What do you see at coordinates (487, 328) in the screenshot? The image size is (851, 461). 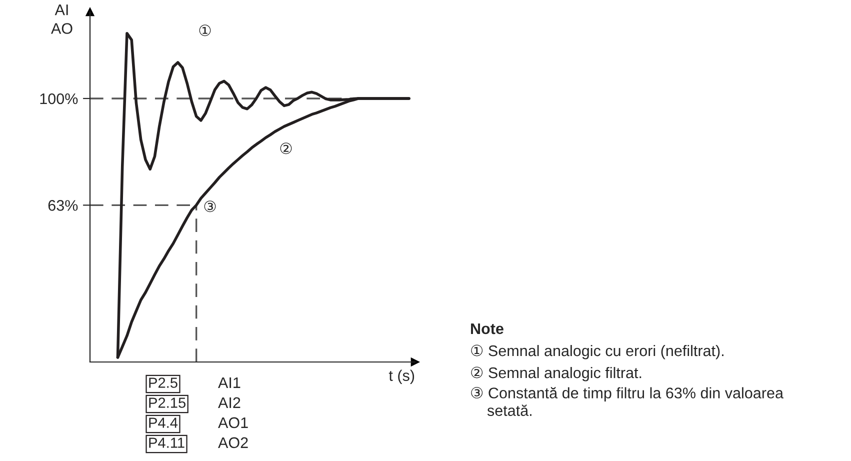 I see `text: Note` at bounding box center [487, 328].